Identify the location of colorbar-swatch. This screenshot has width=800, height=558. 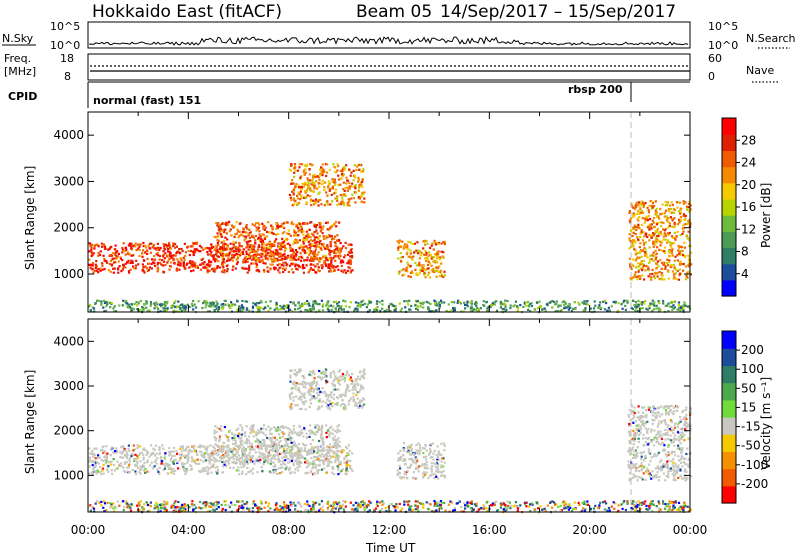
(729, 223).